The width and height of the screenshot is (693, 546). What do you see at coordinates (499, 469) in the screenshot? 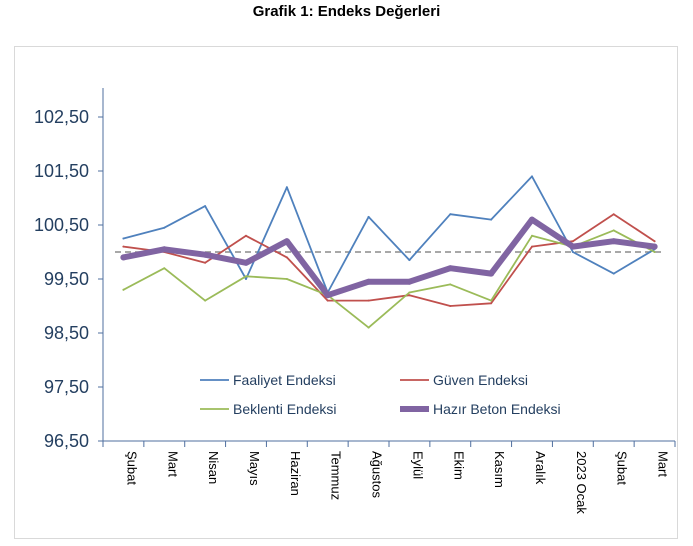
I see `x-tick-label: Kasım` at bounding box center [499, 469].